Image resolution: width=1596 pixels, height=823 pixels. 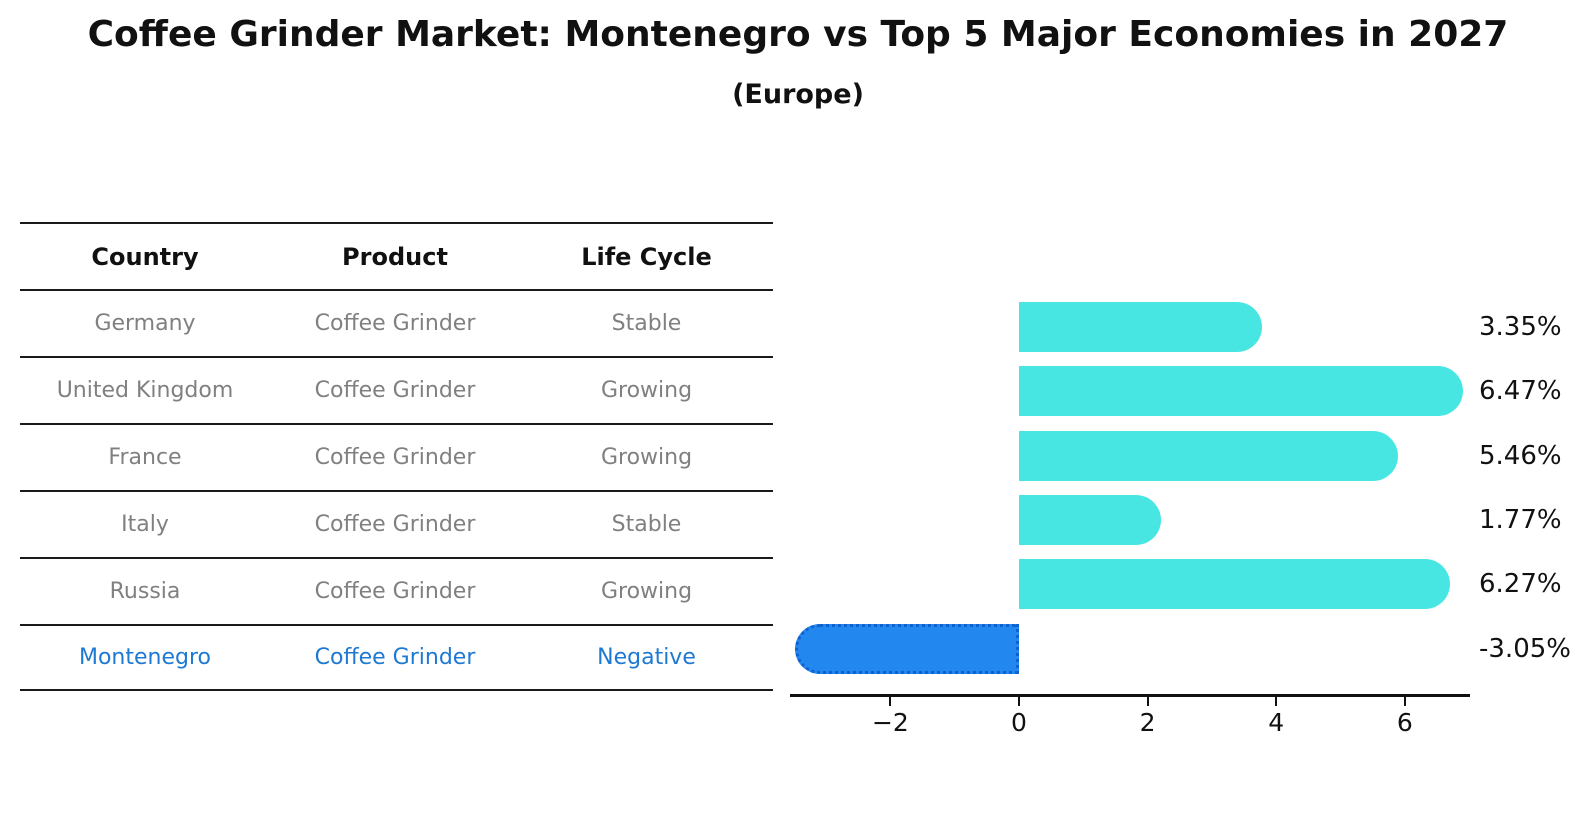 I want to click on x-tick-label-2: 2, so click(x=1147, y=722).